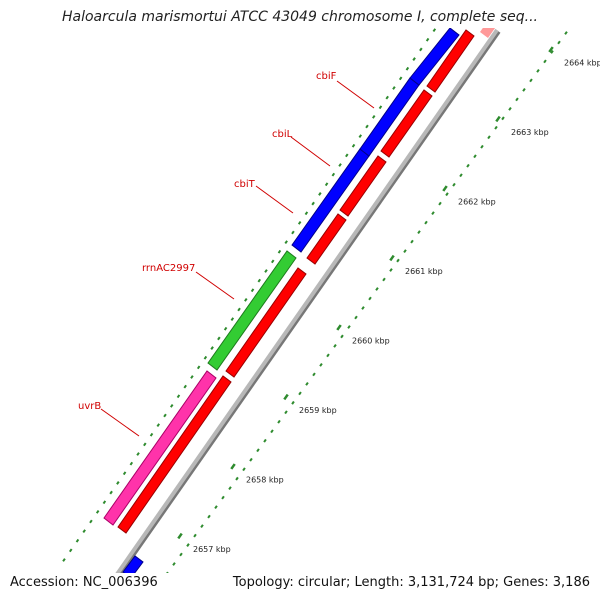  What do you see at coordinates (265, 480) in the screenshot?
I see `scale-tick-label: 2658 kbp` at bounding box center [265, 480].